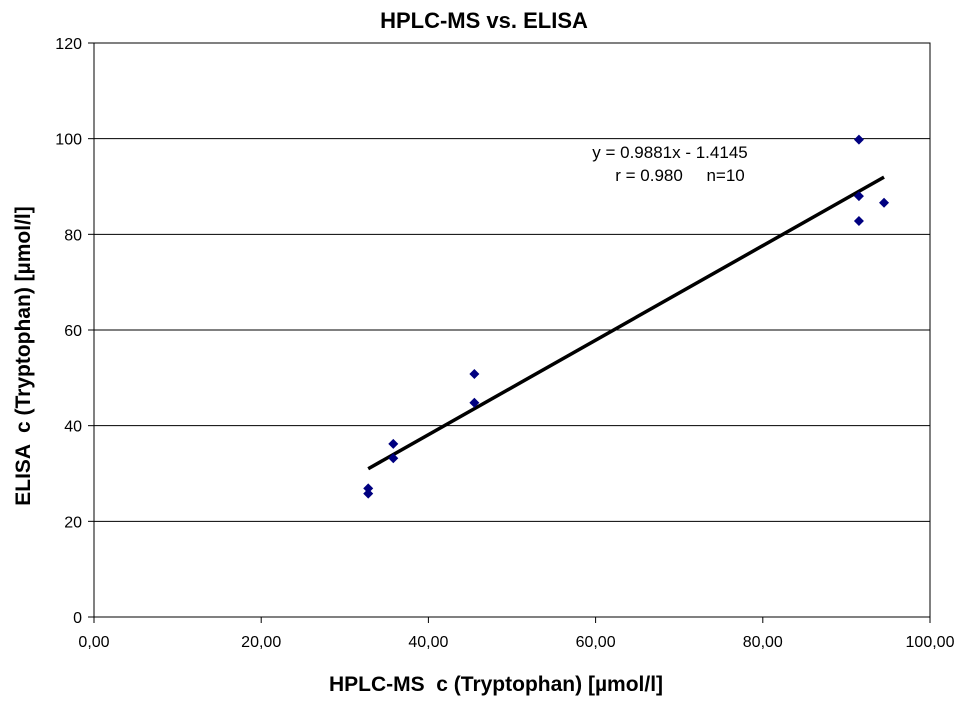 The height and width of the screenshot is (702, 962). I want to click on chart-title: HPLC-MS vs. ELISA, so click(484, 20).